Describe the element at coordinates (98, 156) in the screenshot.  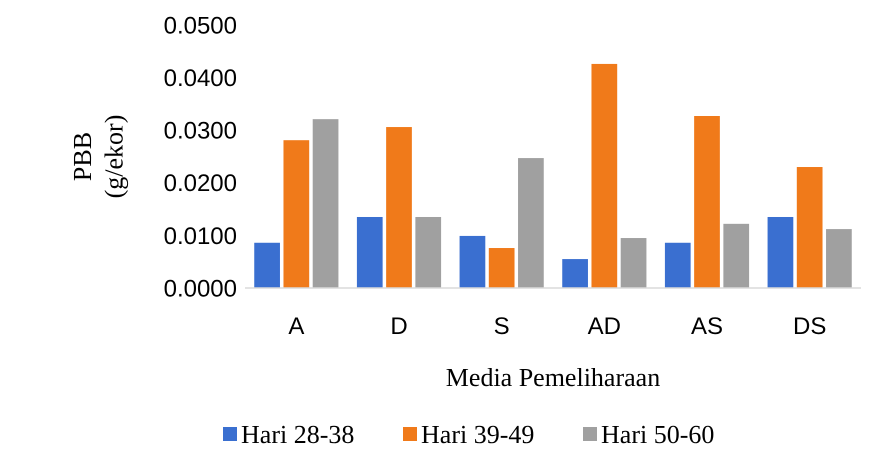
I see `y-axis-title: PBB (g/ekor)` at that location.